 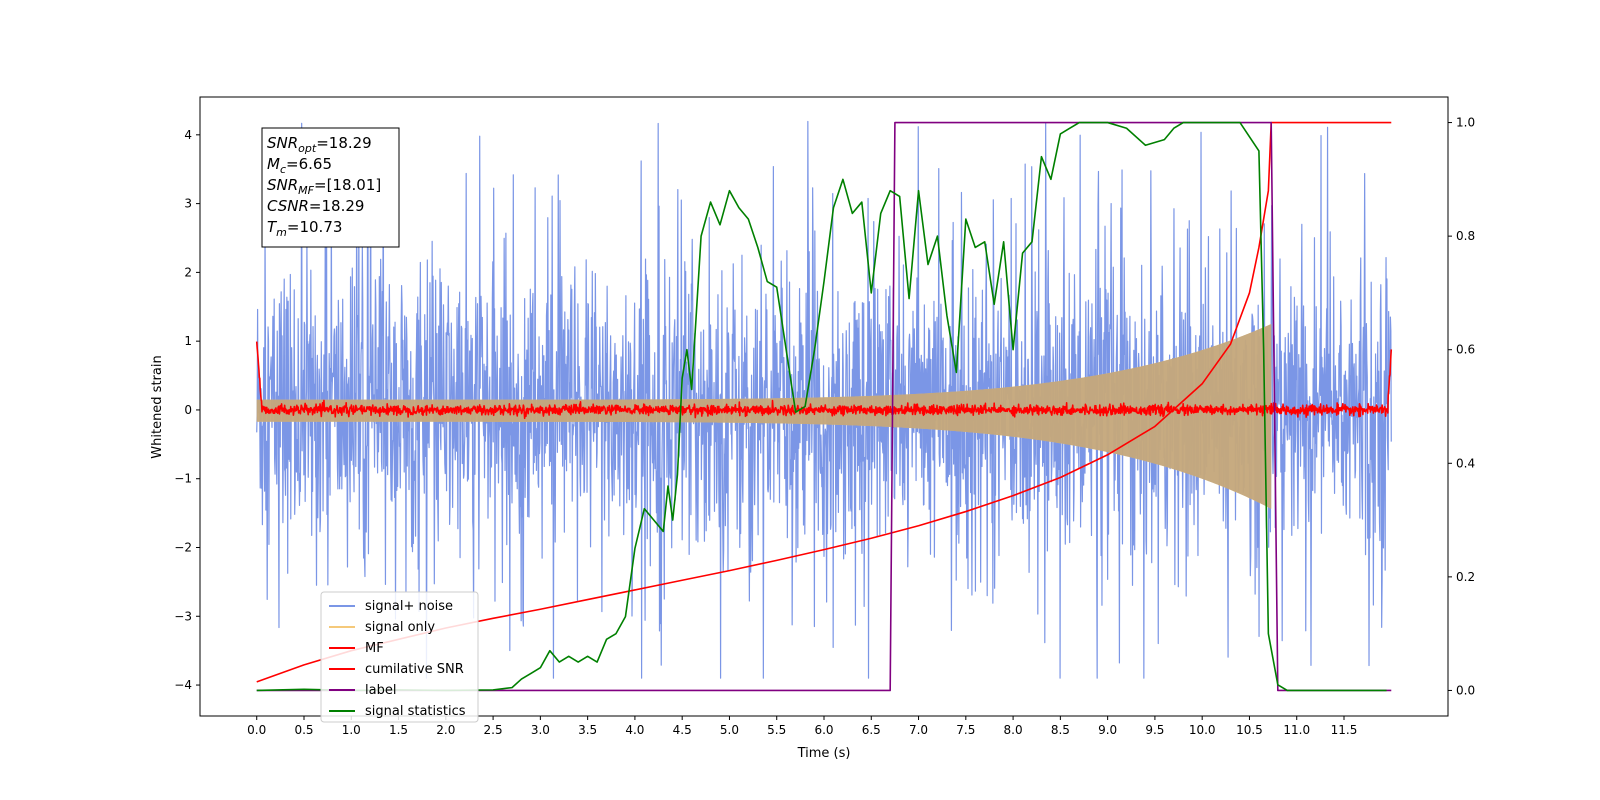 I want to click on x-tick-label: 11.5, so click(x=1344, y=730).